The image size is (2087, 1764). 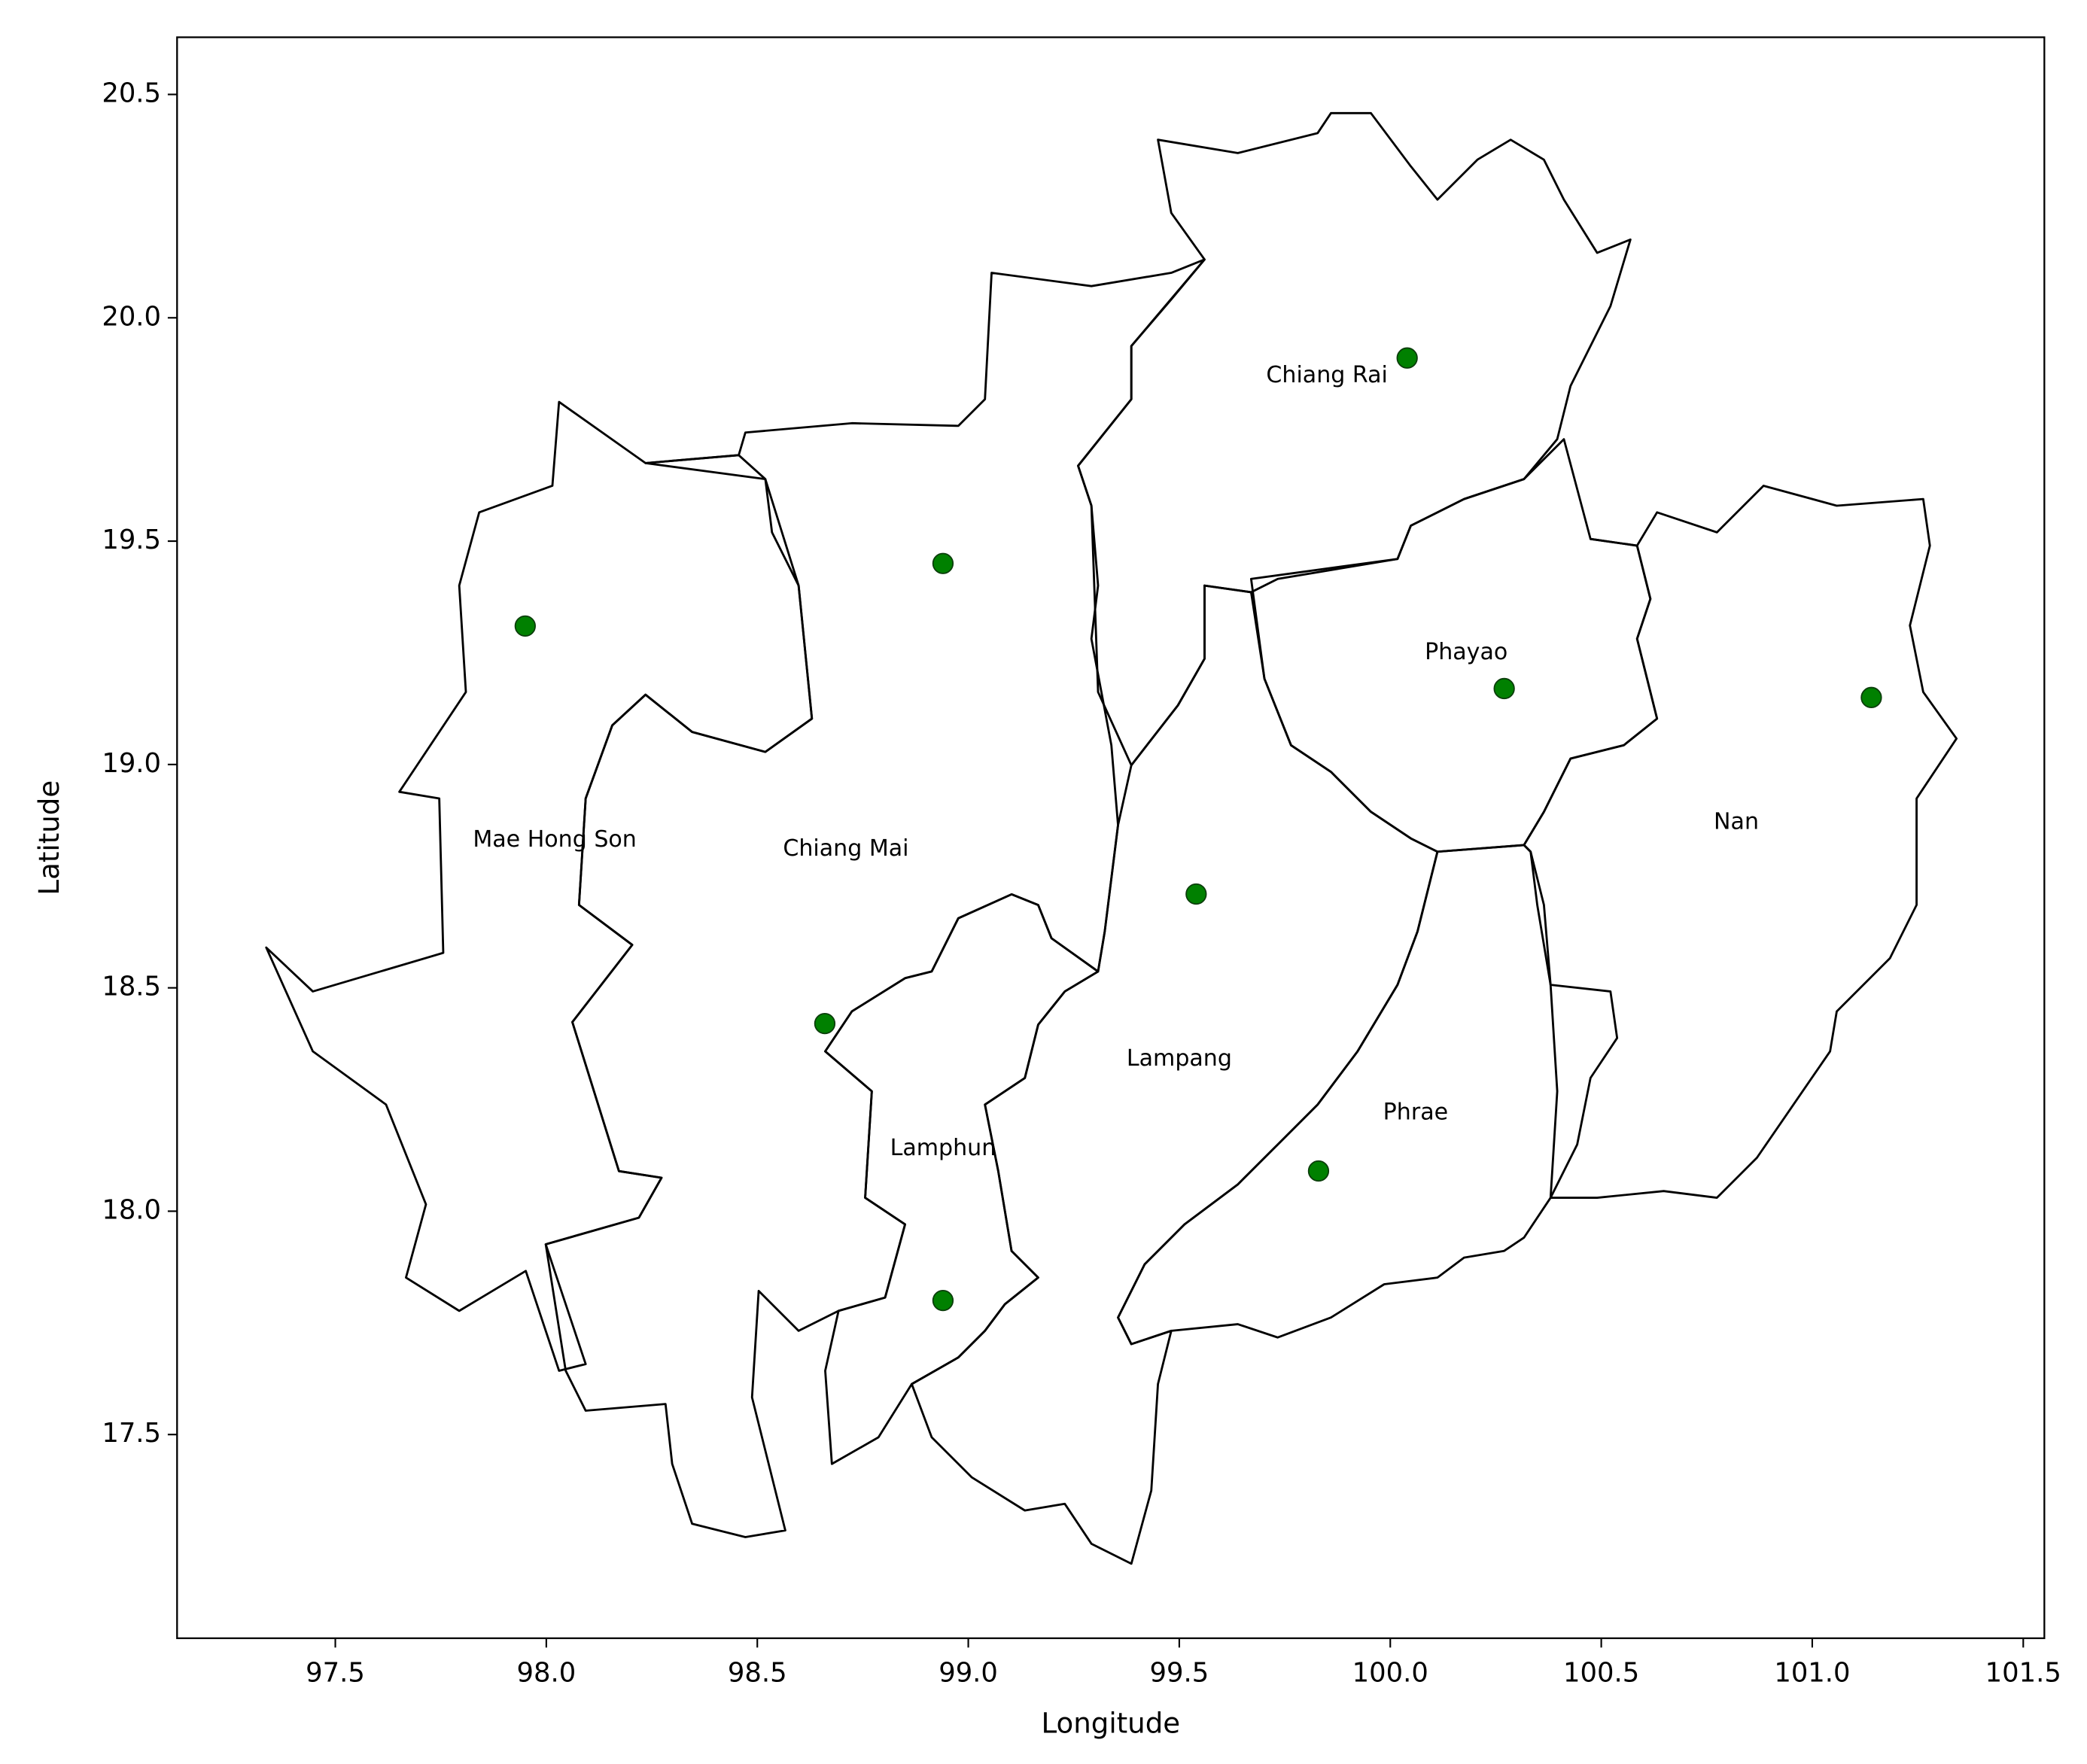 What do you see at coordinates (1179, 1674) in the screenshot?
I see `x-tick-label: 99.5` at bounding box center [1179, 1674].